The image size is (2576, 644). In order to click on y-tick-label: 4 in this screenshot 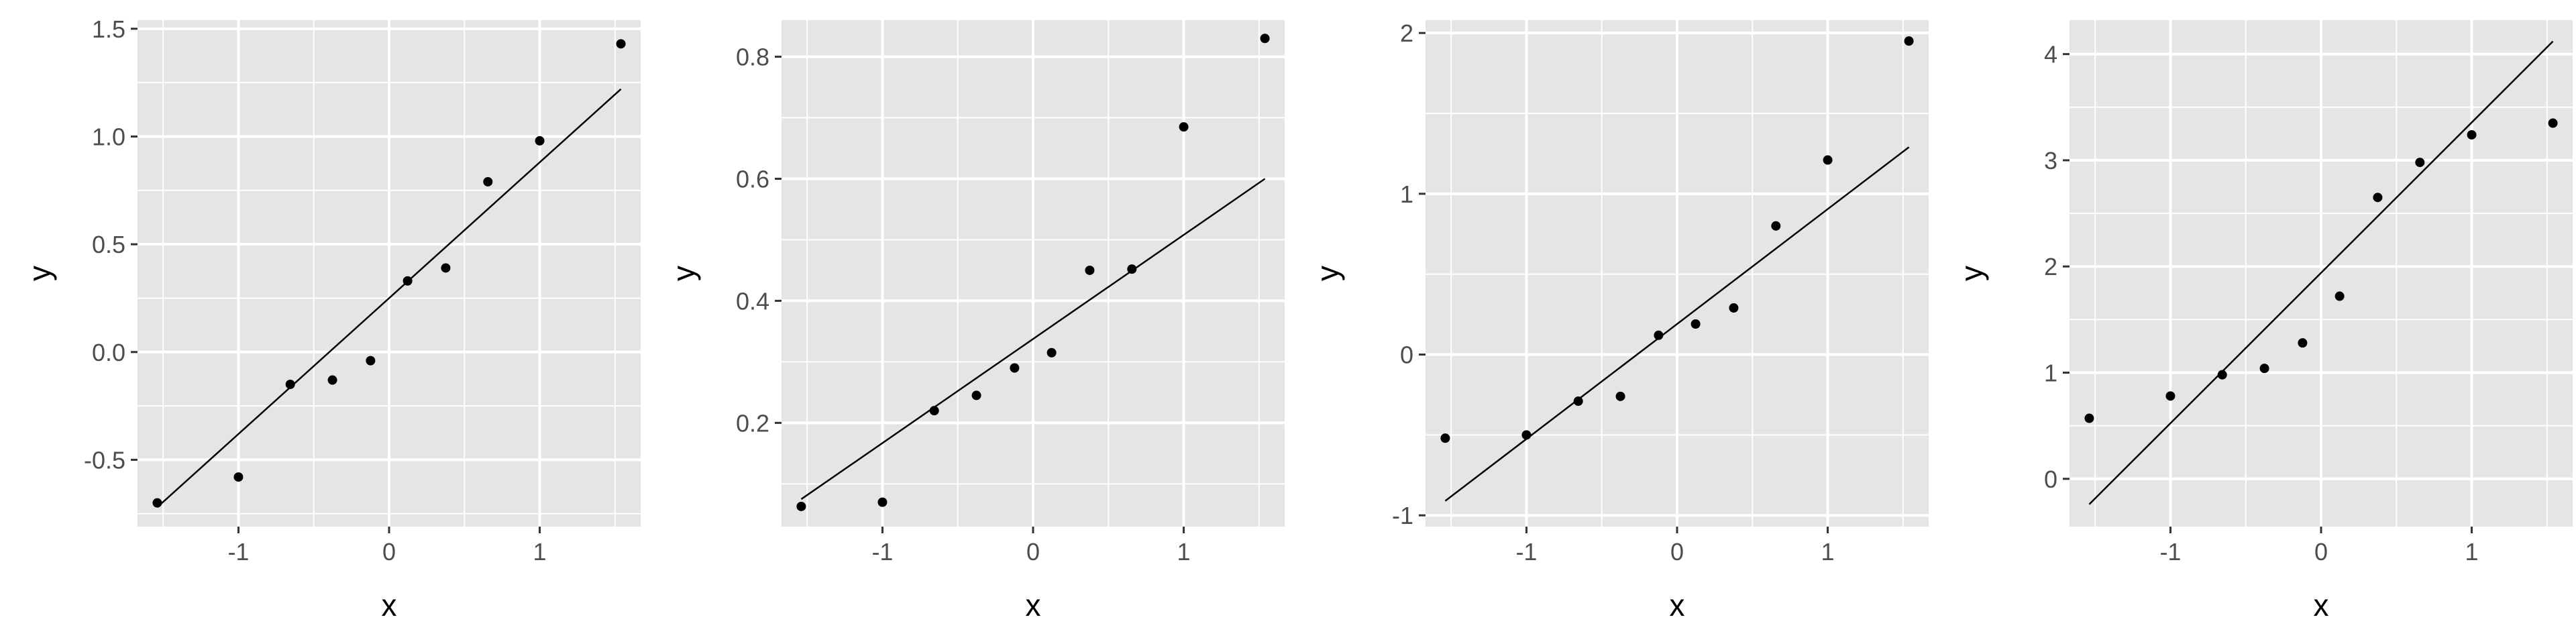, I will do `click(2050, 54)`.